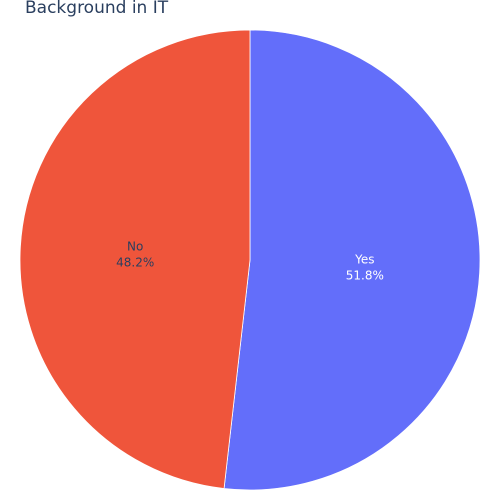  I want to click on pie-label-no: No 48.2%, so click(135, 255).